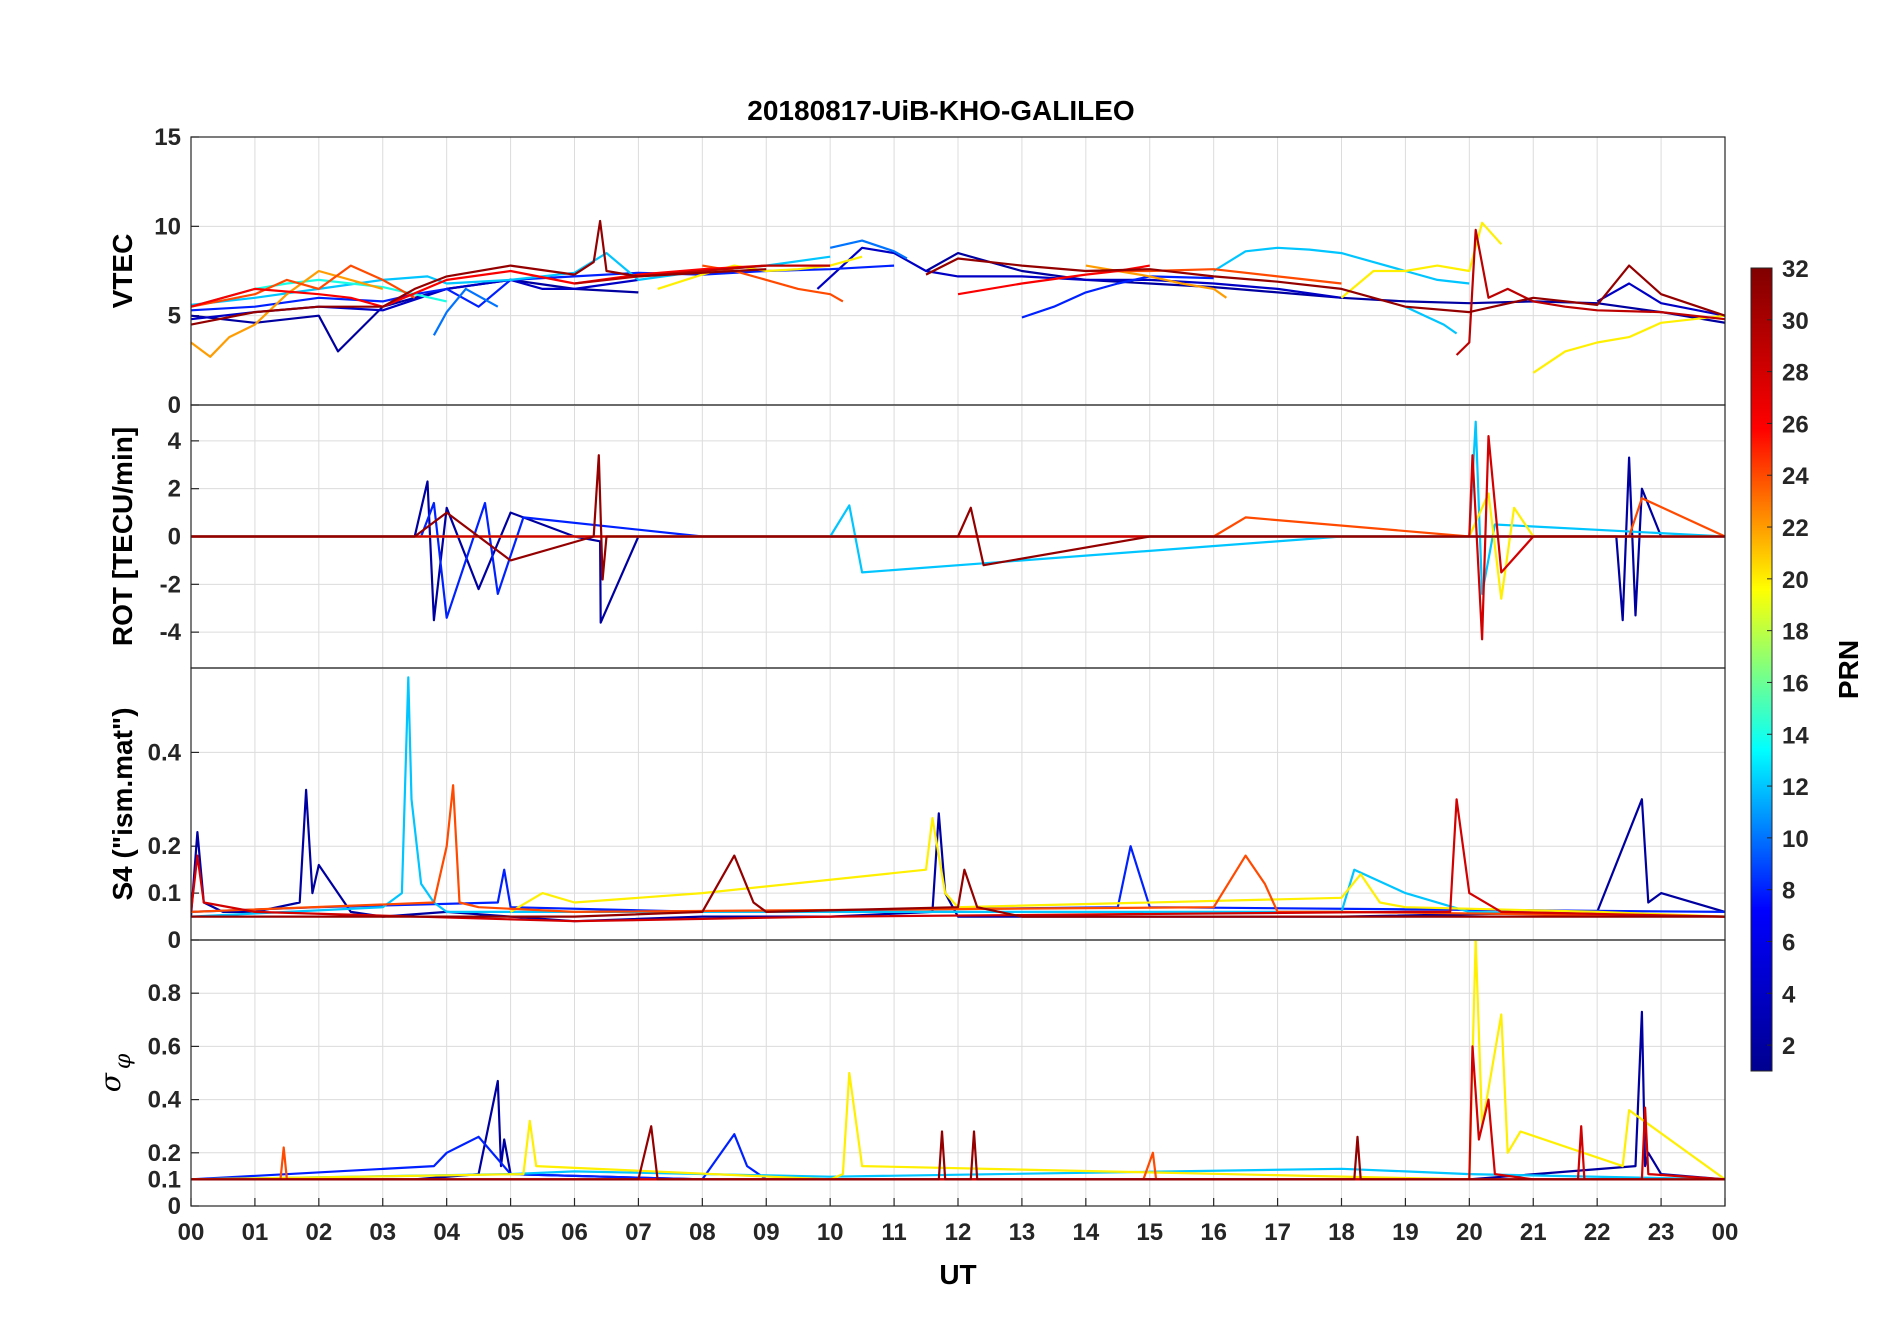 The width and height of the screenshot is (1902, 1330). What do you see at coordinates (1795, 683) in the screenshot?
I see `colorbar-tick-label: 16` at bounding box center [1795, 683].